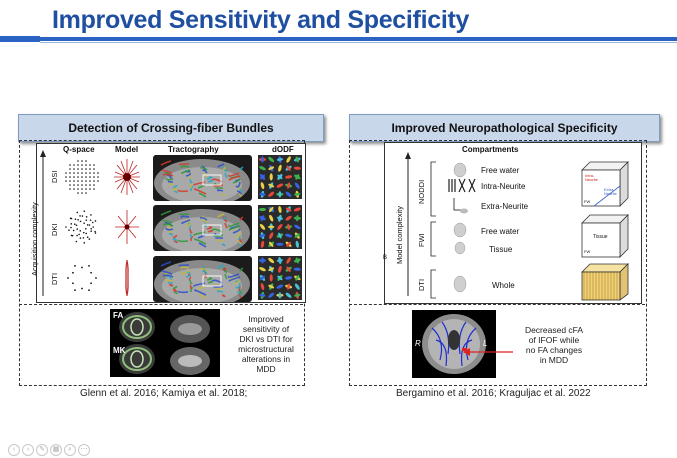 This screenshot has height=458, width=677. I want to click on row-label-dki: DKI, so click(54, 229).